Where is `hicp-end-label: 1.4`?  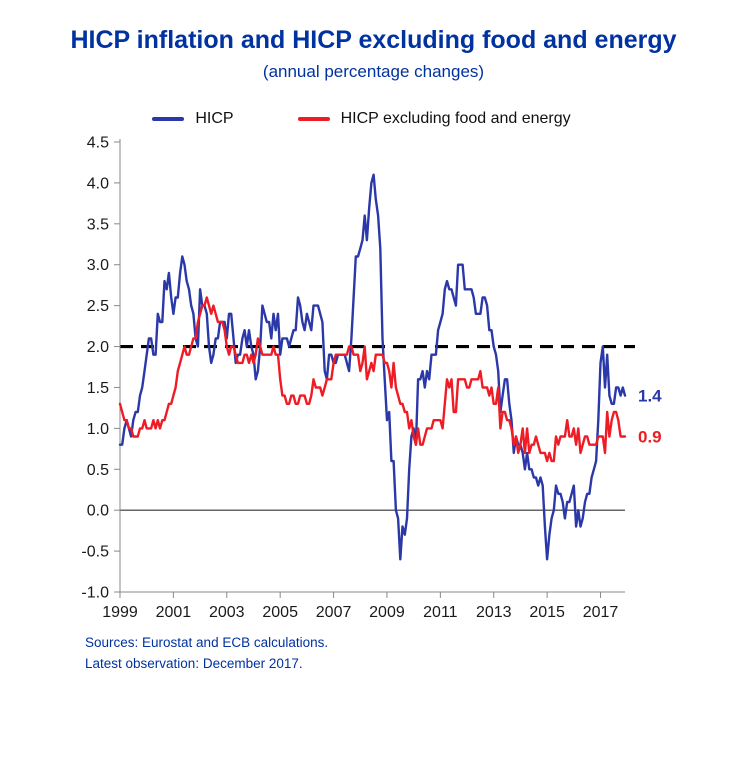
hicp-end-label: 1.4 is located at coordinates (650, 395).